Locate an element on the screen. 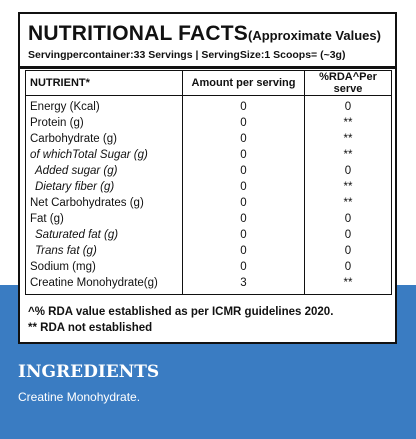 This screenshot has width=416, height=439. table-row: Fat (g) 0 0 is located at coordinates (208, 219).